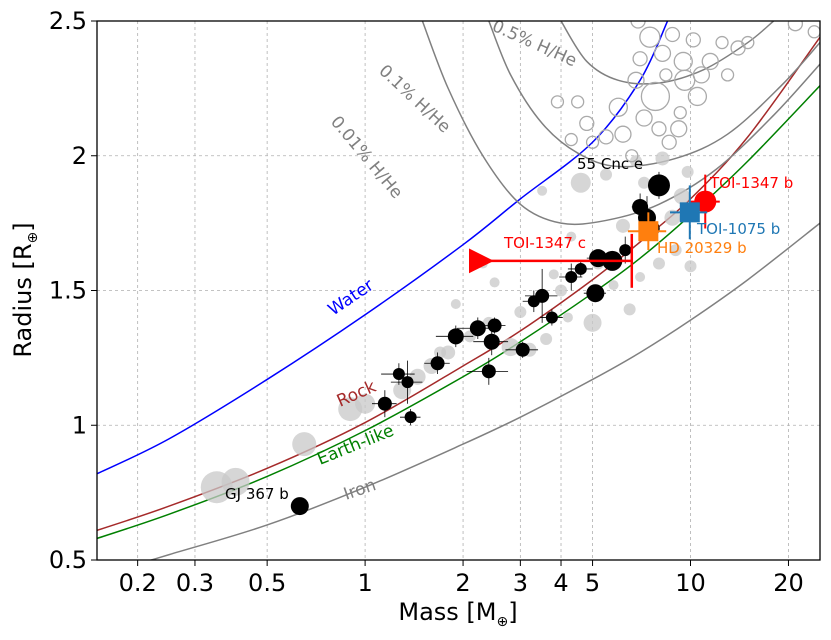 This screenshot has height=640, width=831. I want to click on x-tick-label: 20, so click(788, 583).